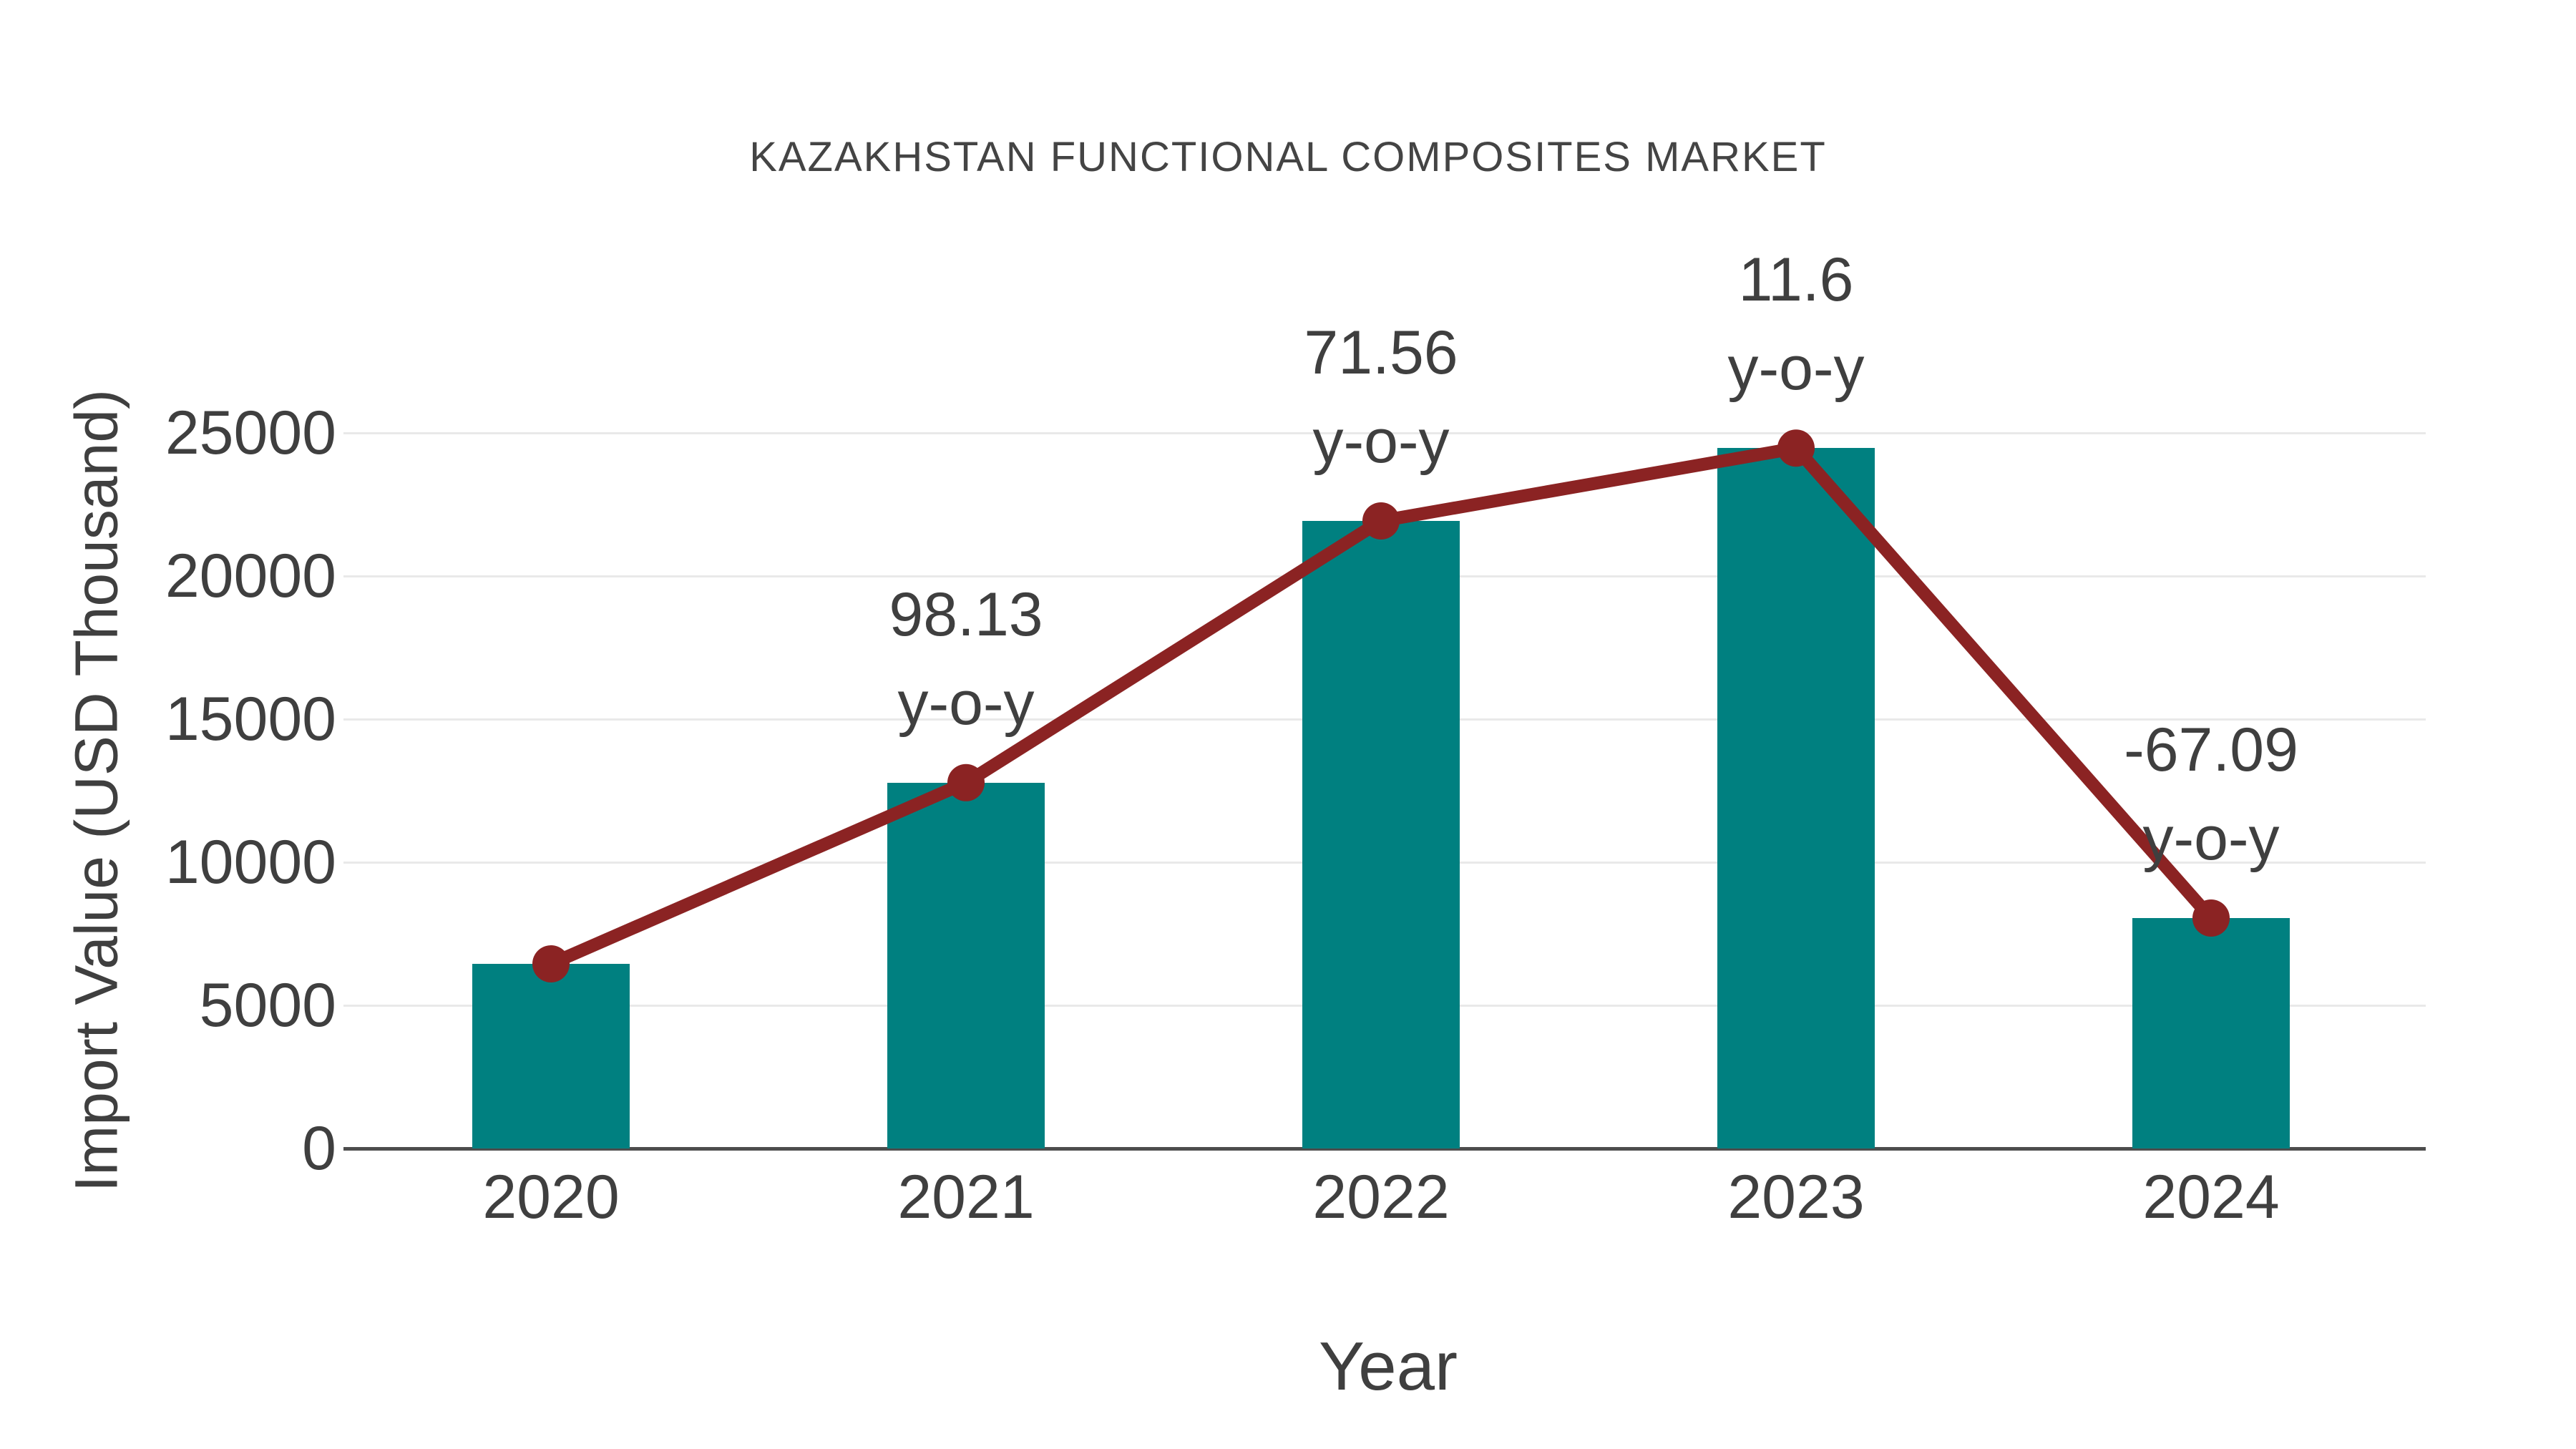  What do you see at coordinates (551, 964) in the screenshot?
I see `trend-marker-2020` at bounding box center [551, 964].